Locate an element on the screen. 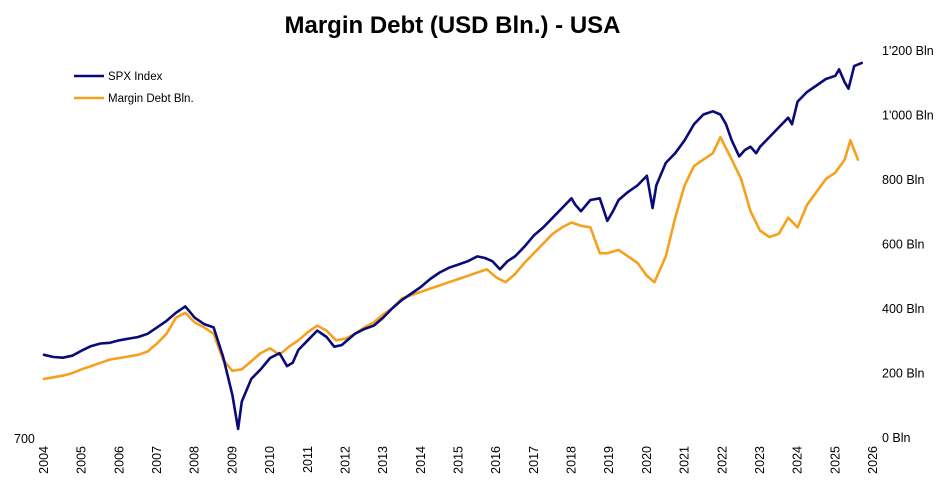 This screenshot has width=945, height=491. legend-label-margin-debt: Margin Debt Bln. is located at coordinates (151, 99).